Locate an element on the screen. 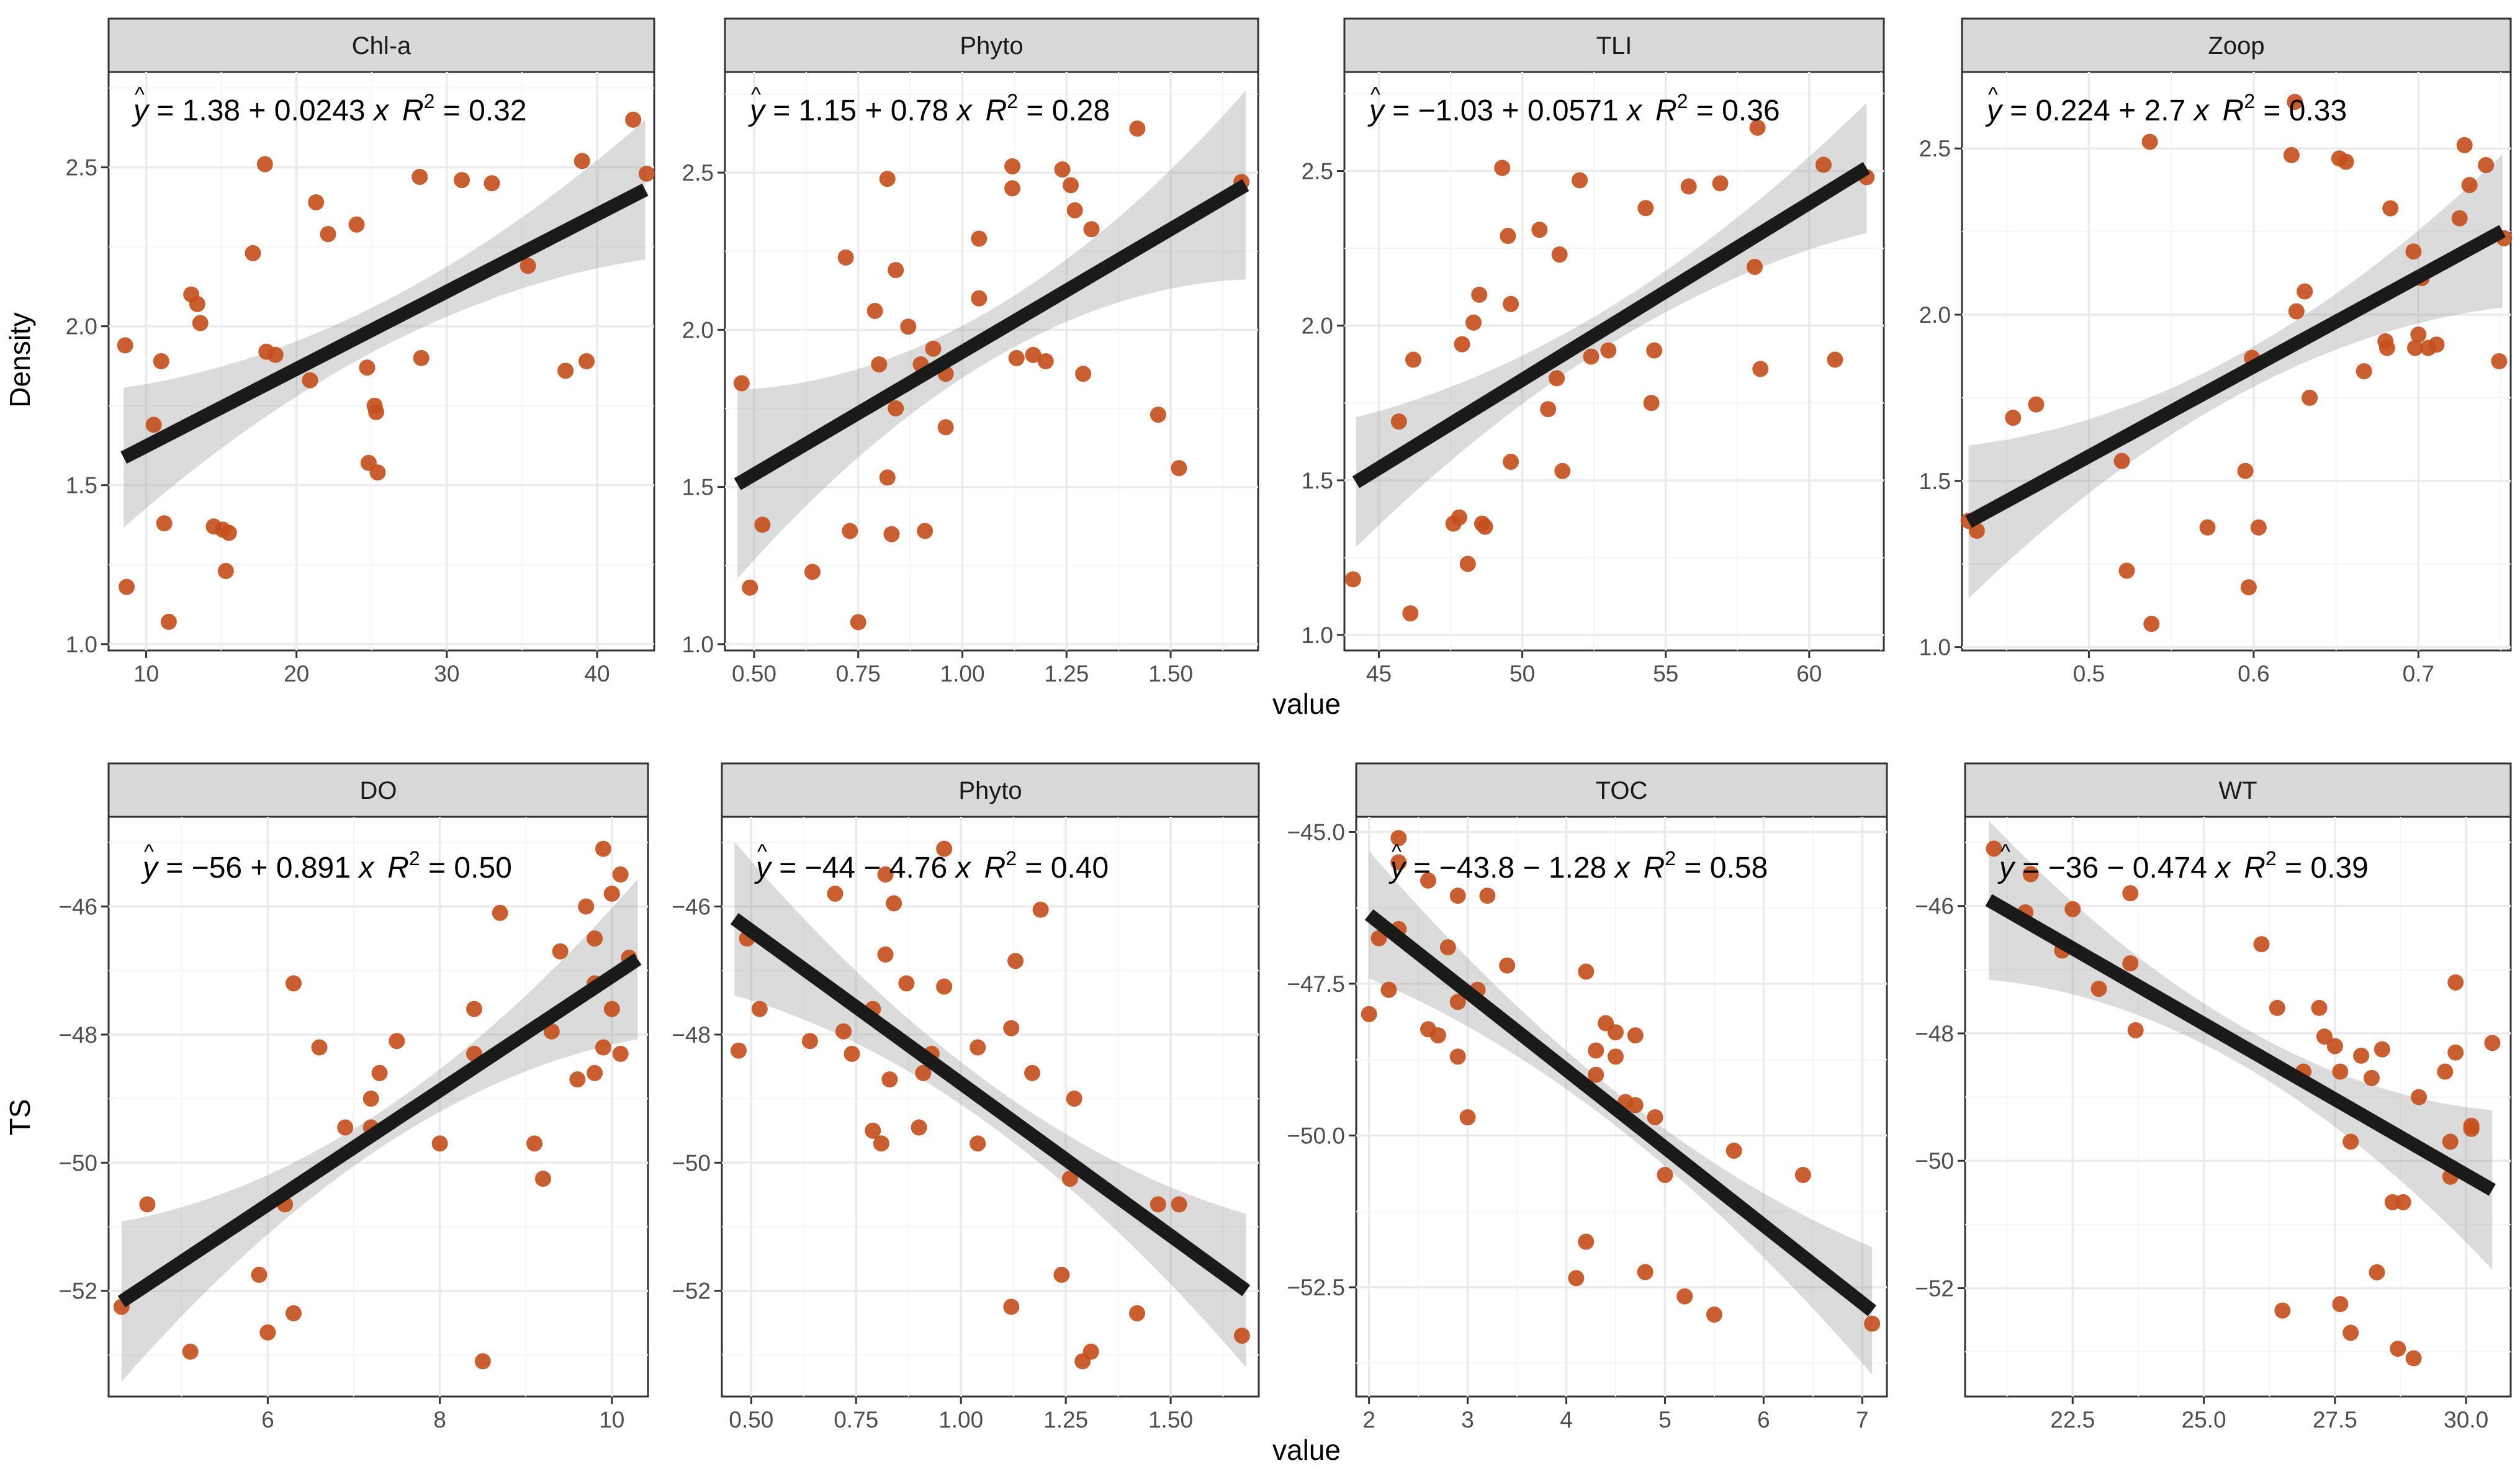 Image resolution: width=2520 pixels, height=1471 pixels. equation-body: = 1.38 + 0.0243 is located at coordinates (261, 111).